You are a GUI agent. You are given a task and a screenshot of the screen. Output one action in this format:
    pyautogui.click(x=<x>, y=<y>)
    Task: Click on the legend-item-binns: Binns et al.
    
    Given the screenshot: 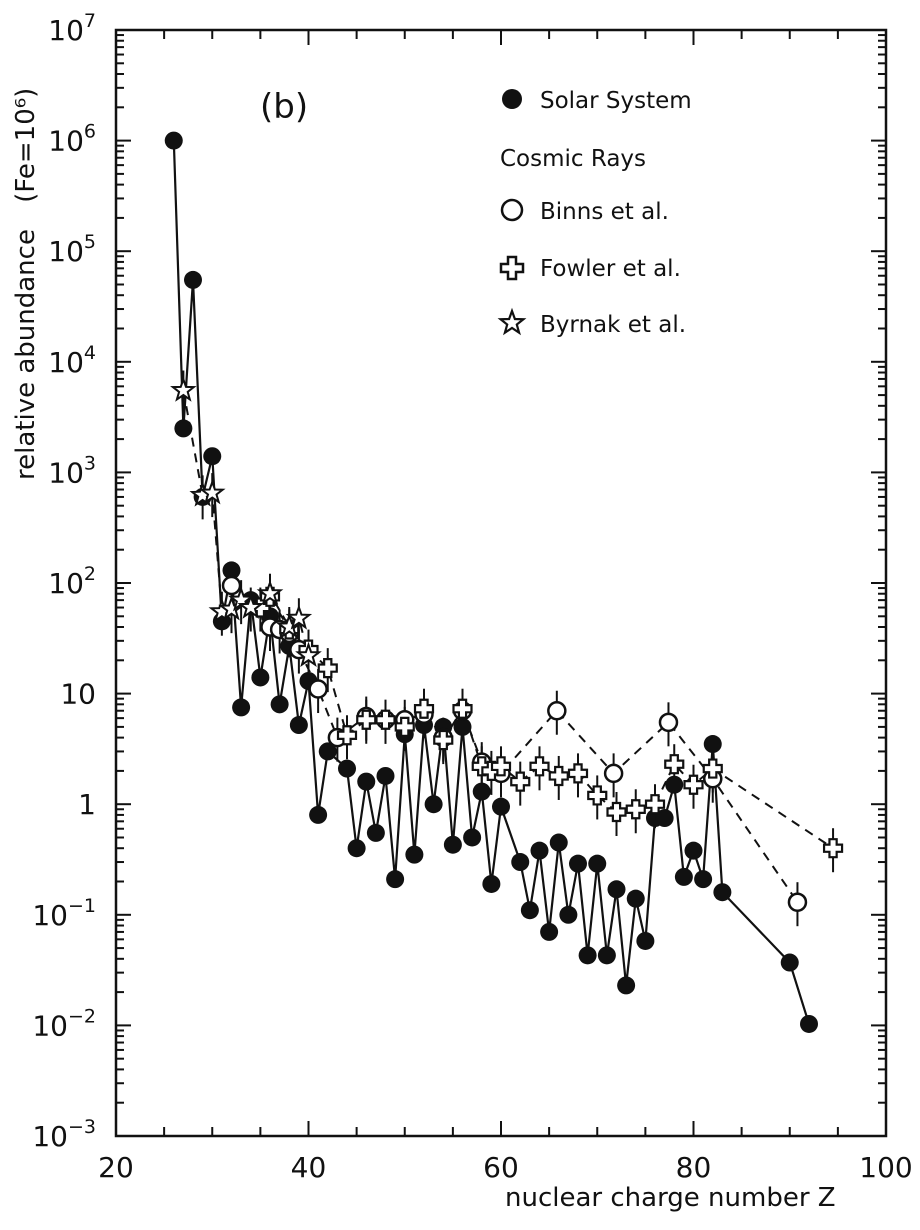 What is the action you would take?
    pyautogui.click(x=584, y=211)
    